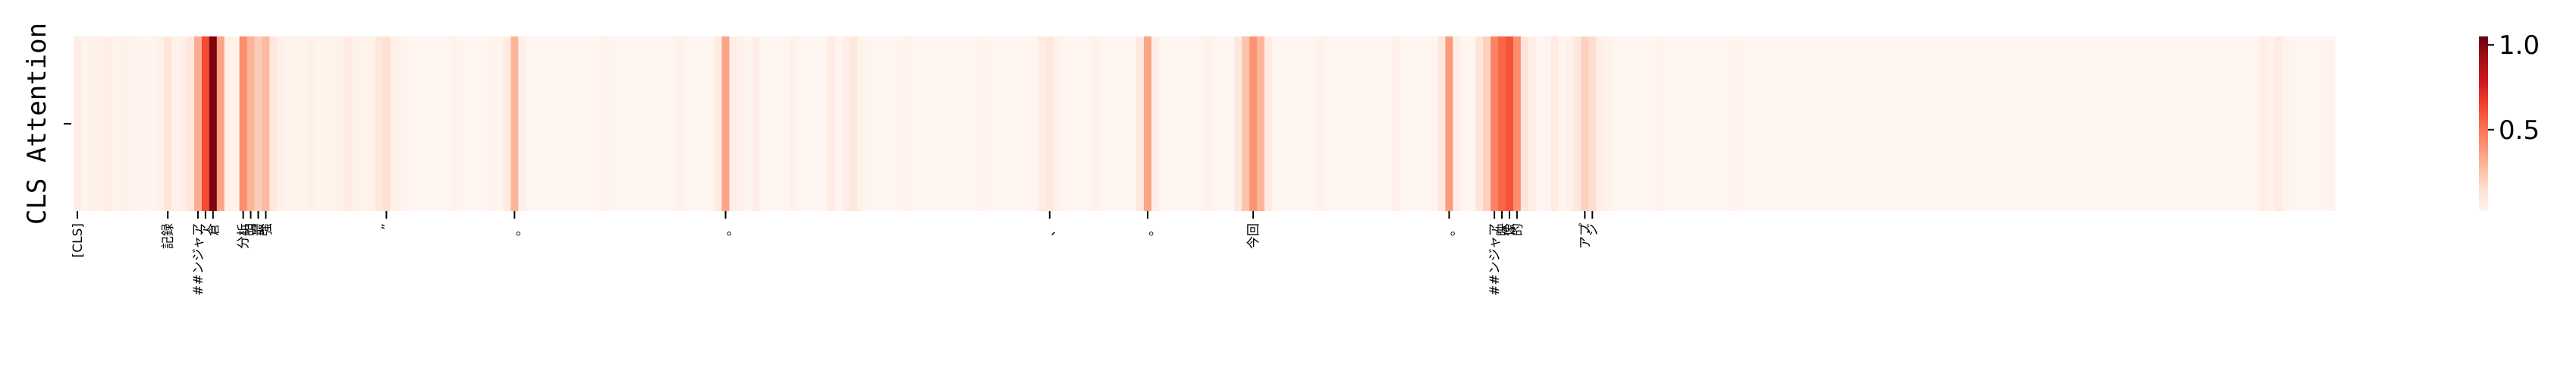 The width and height of the screenshot is (2576, 372). Describe the element at coordinates (37, 124) in the screenshot. I see `y-axis-label: CLS Attention` at that location.